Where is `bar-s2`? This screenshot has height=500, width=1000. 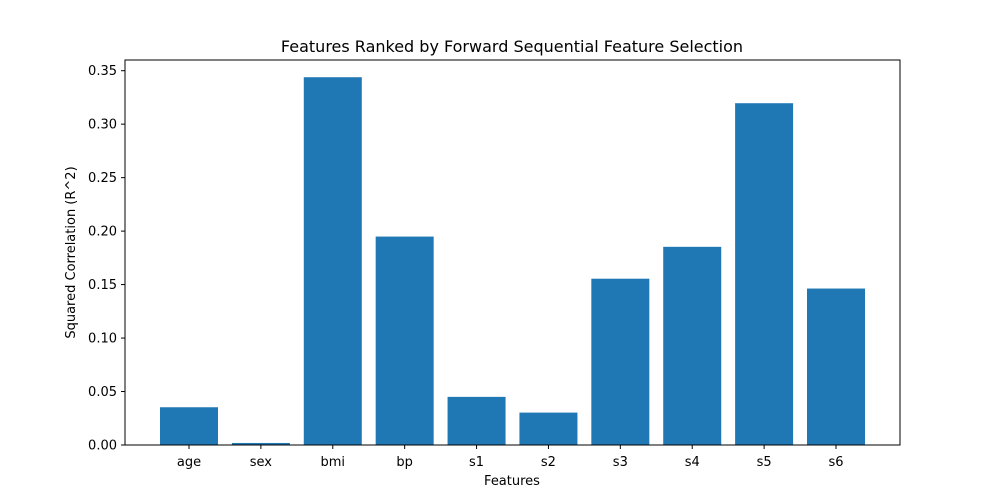 bar-s2 is located at coordinates (548, 428).